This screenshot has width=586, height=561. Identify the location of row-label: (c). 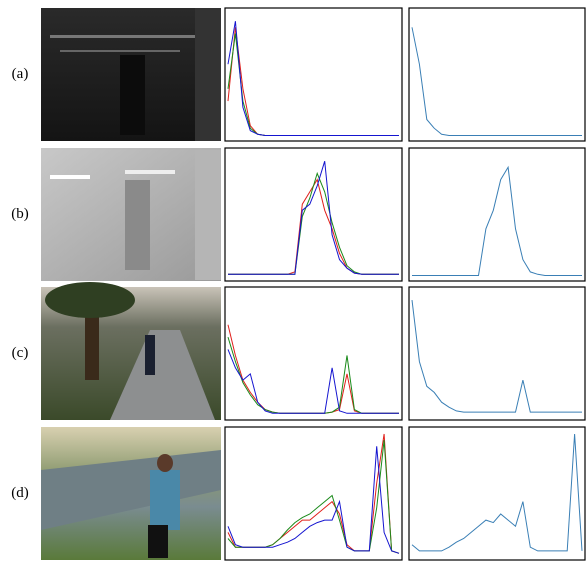
(20, 353).